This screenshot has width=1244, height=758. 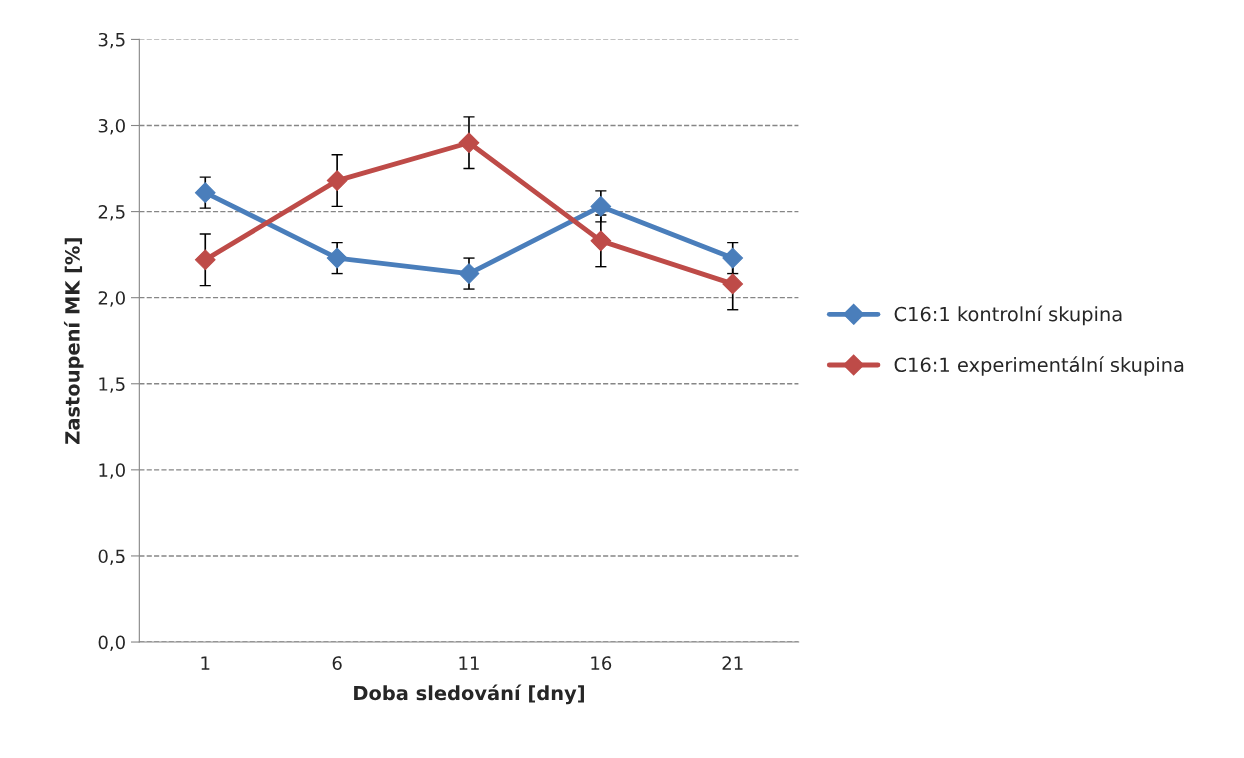 What do you see at coordinates (1039, 366) in the screenshot?
I see `legend-label: C16:1 experimentální skupina` at bounding box center [1039, 366].